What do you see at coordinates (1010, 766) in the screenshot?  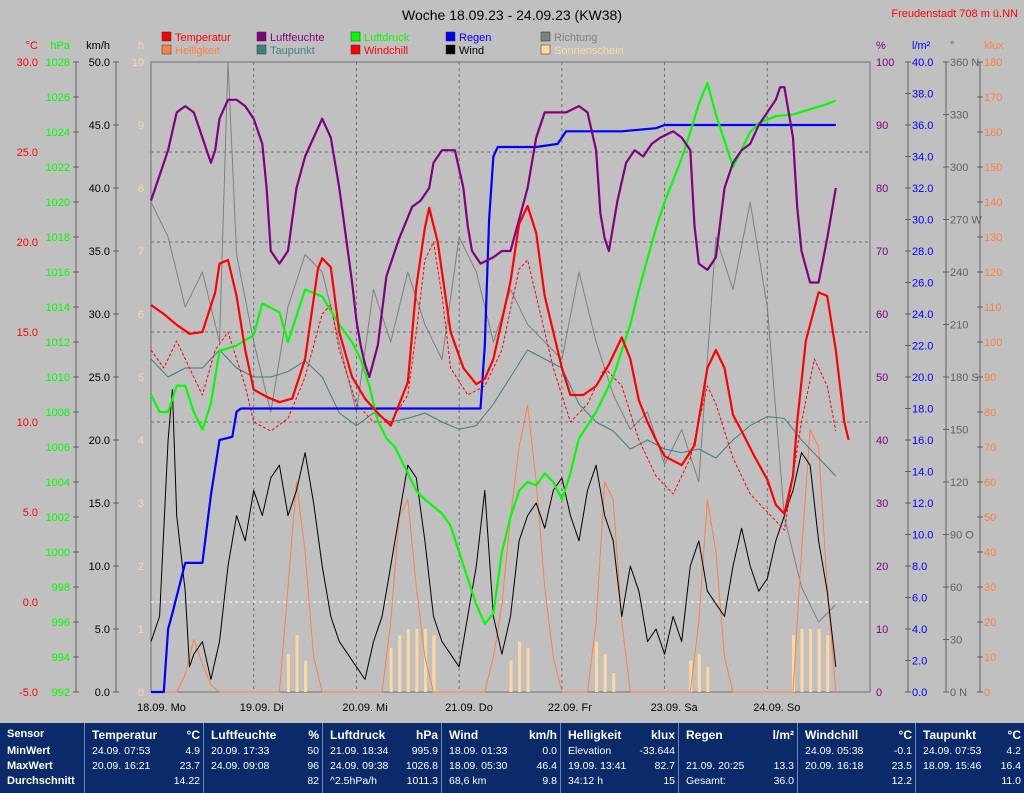 I see `summary-cell-value: 16.4` at bounding box center [1010, 766].